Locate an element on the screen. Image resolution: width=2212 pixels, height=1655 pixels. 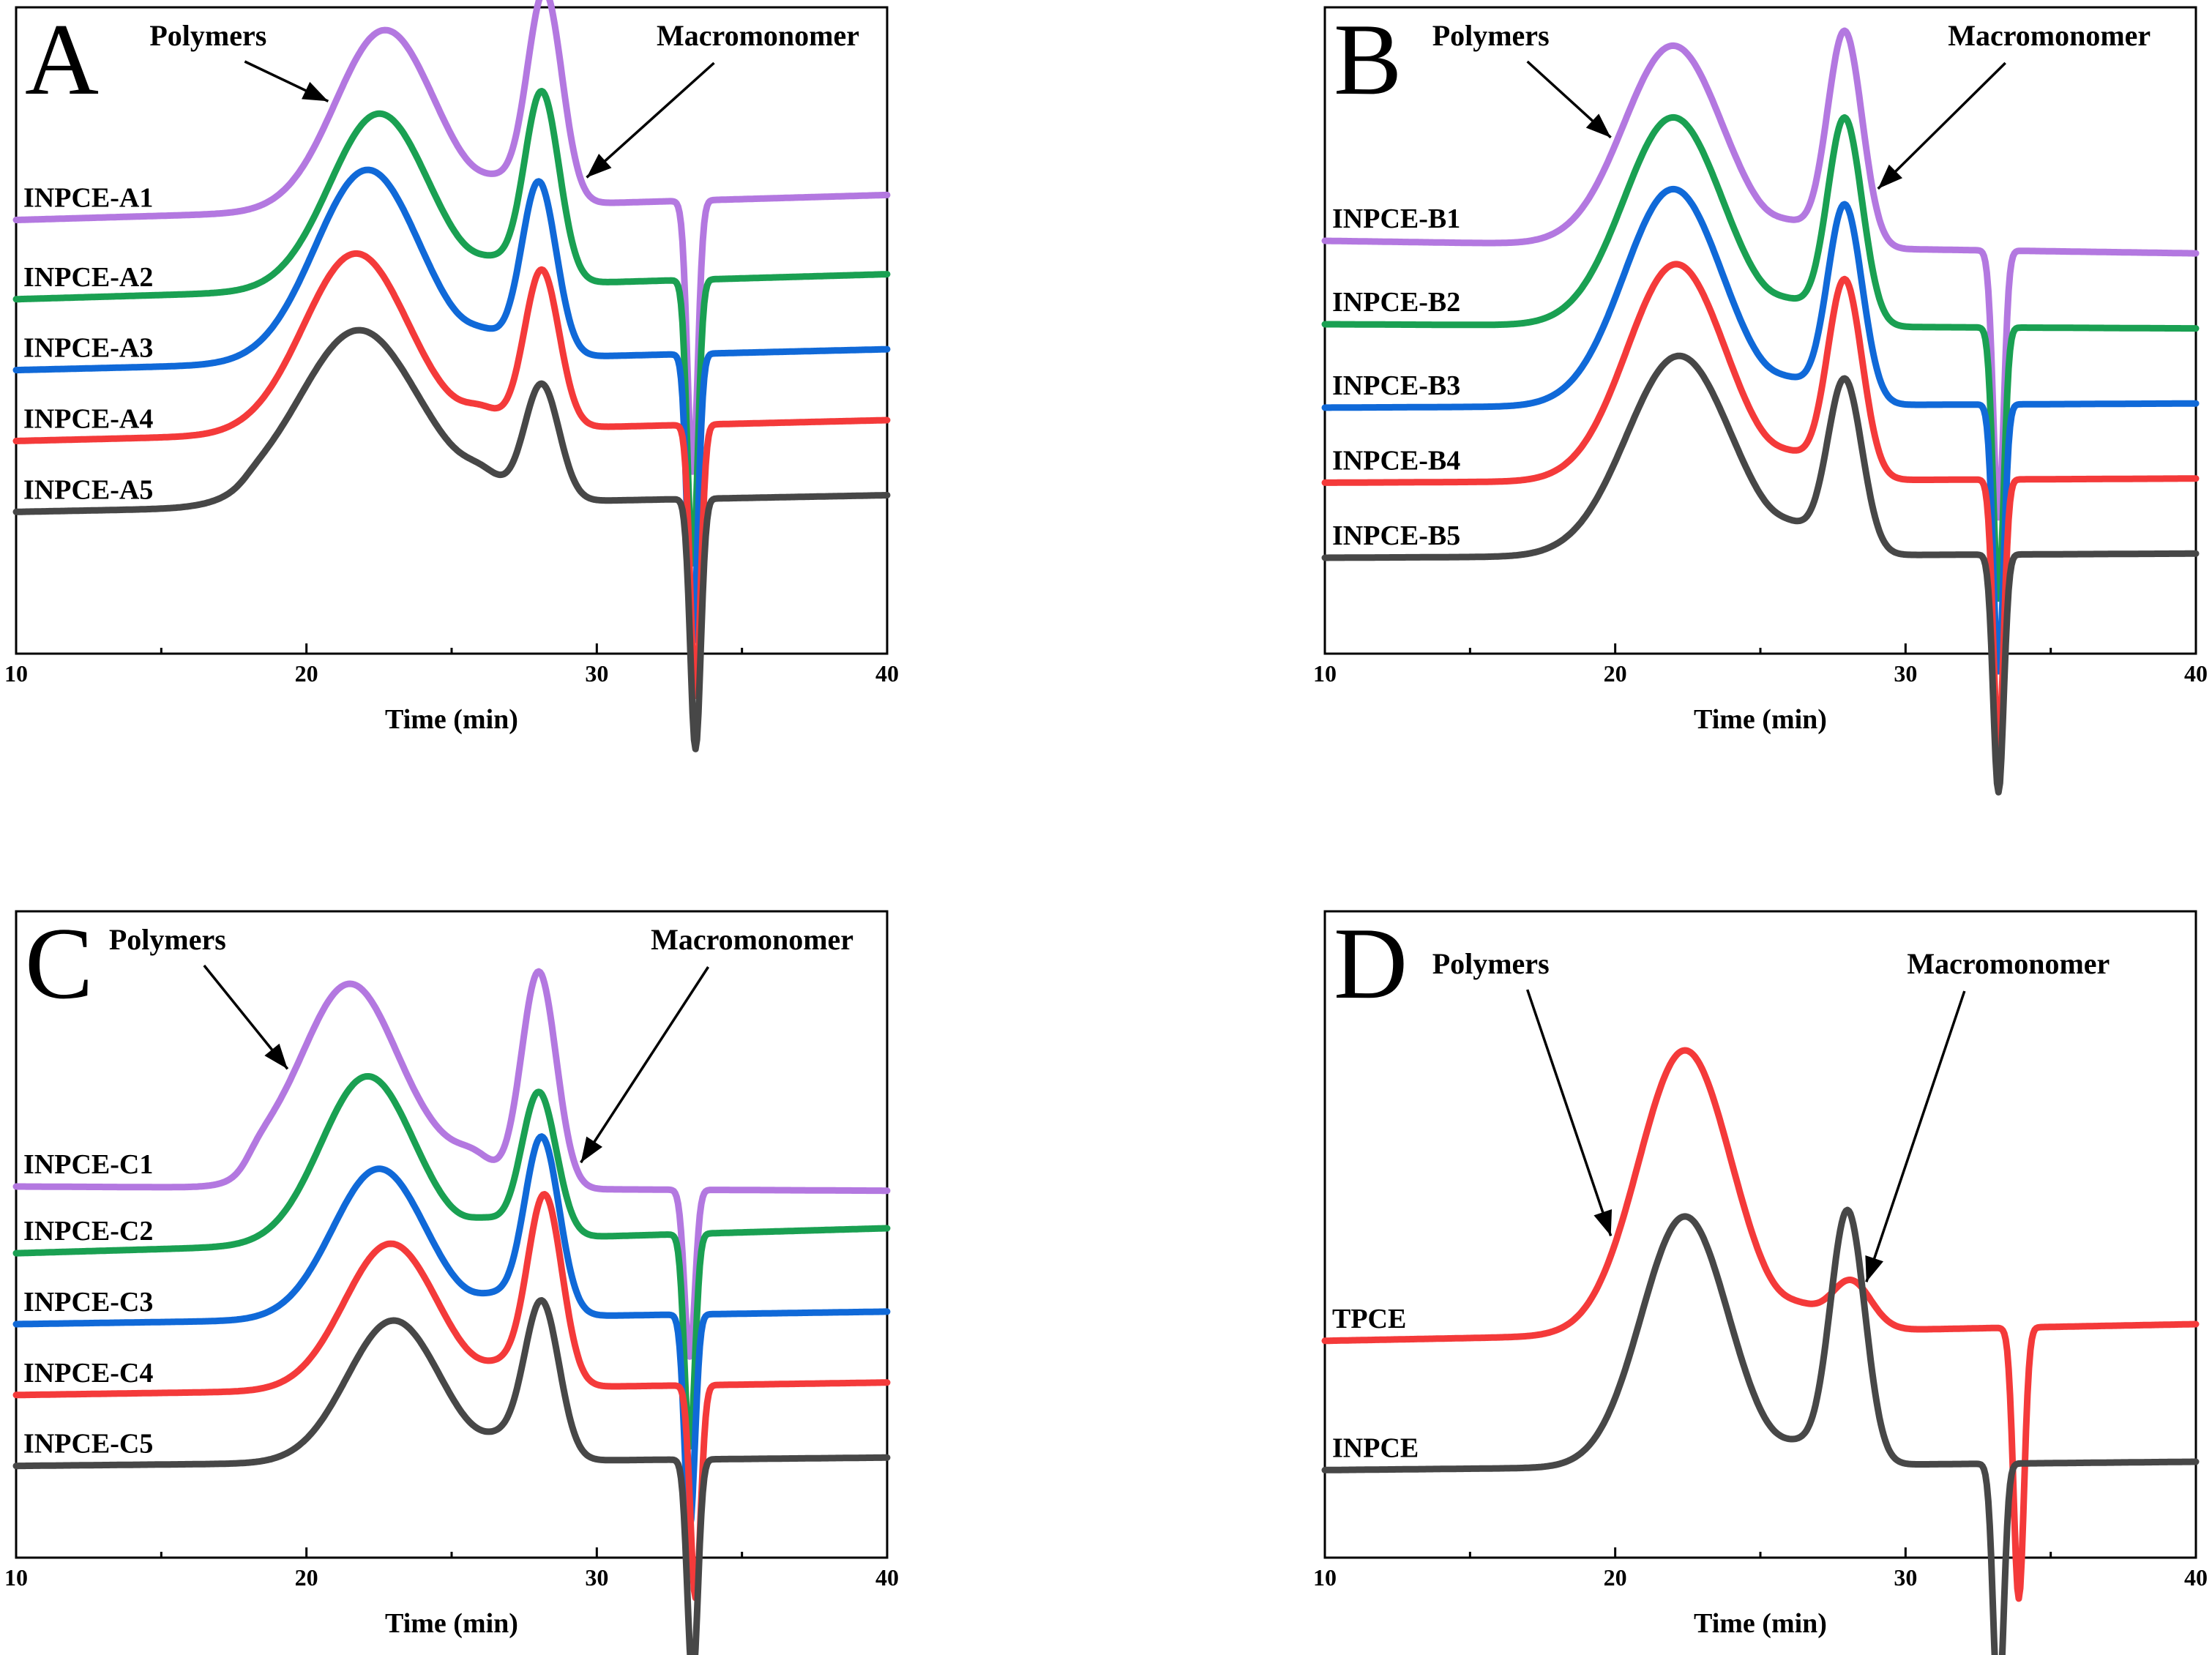
trace-inpce-c2 is located at coordinates (452, 1261).